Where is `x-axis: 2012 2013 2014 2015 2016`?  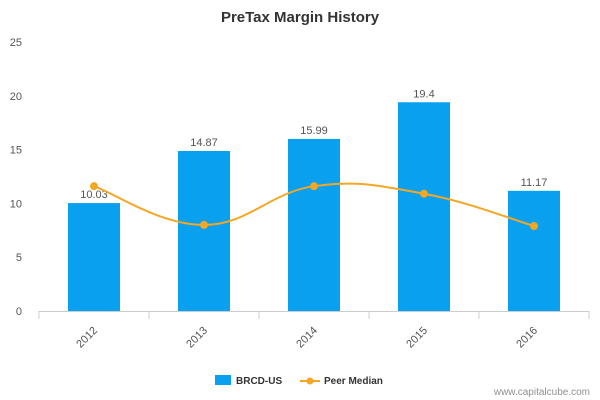
x-axis: 2012 2013 2014 2015 2016 is located at coordinates (314, 331).